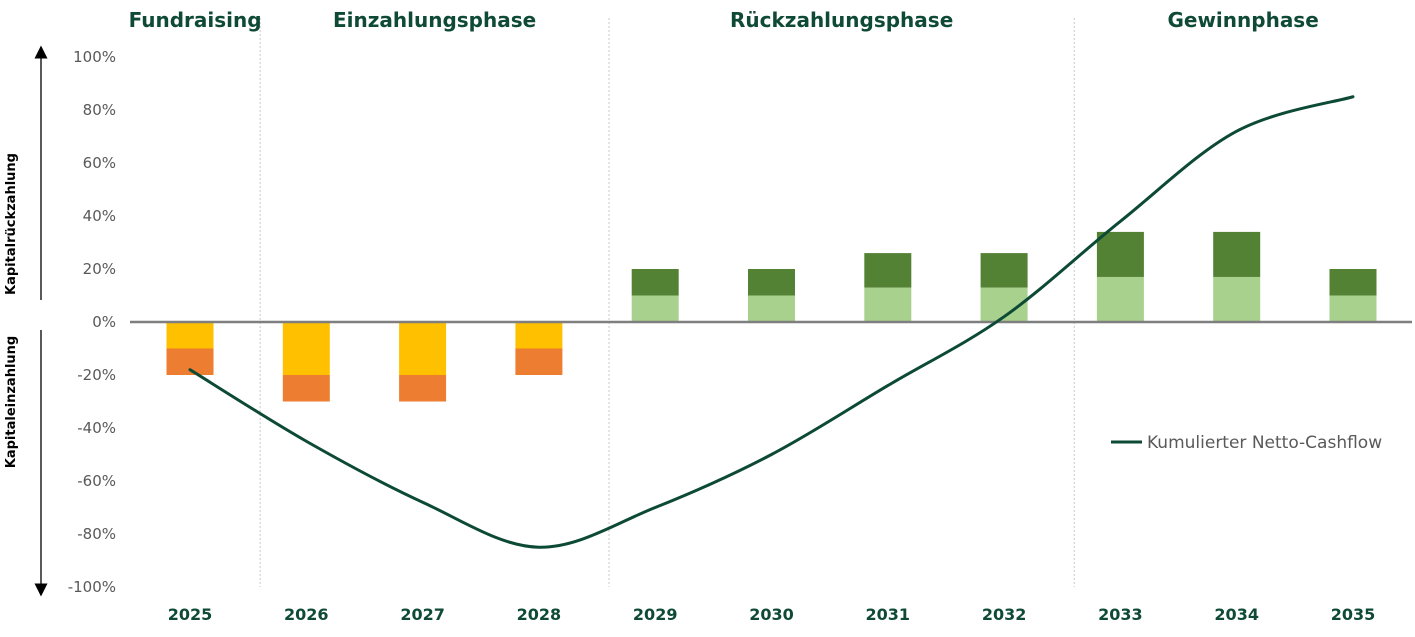  What do you see at coordinates (190, 614) in the screenshot?
I see `x-tick-label-2025: 2025` at bounding box center [190, 614].